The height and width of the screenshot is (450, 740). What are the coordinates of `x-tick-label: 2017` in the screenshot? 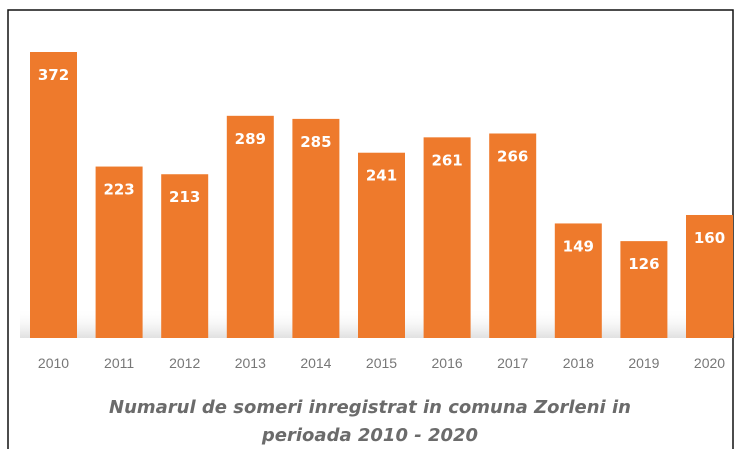 It's located at (512, 363).